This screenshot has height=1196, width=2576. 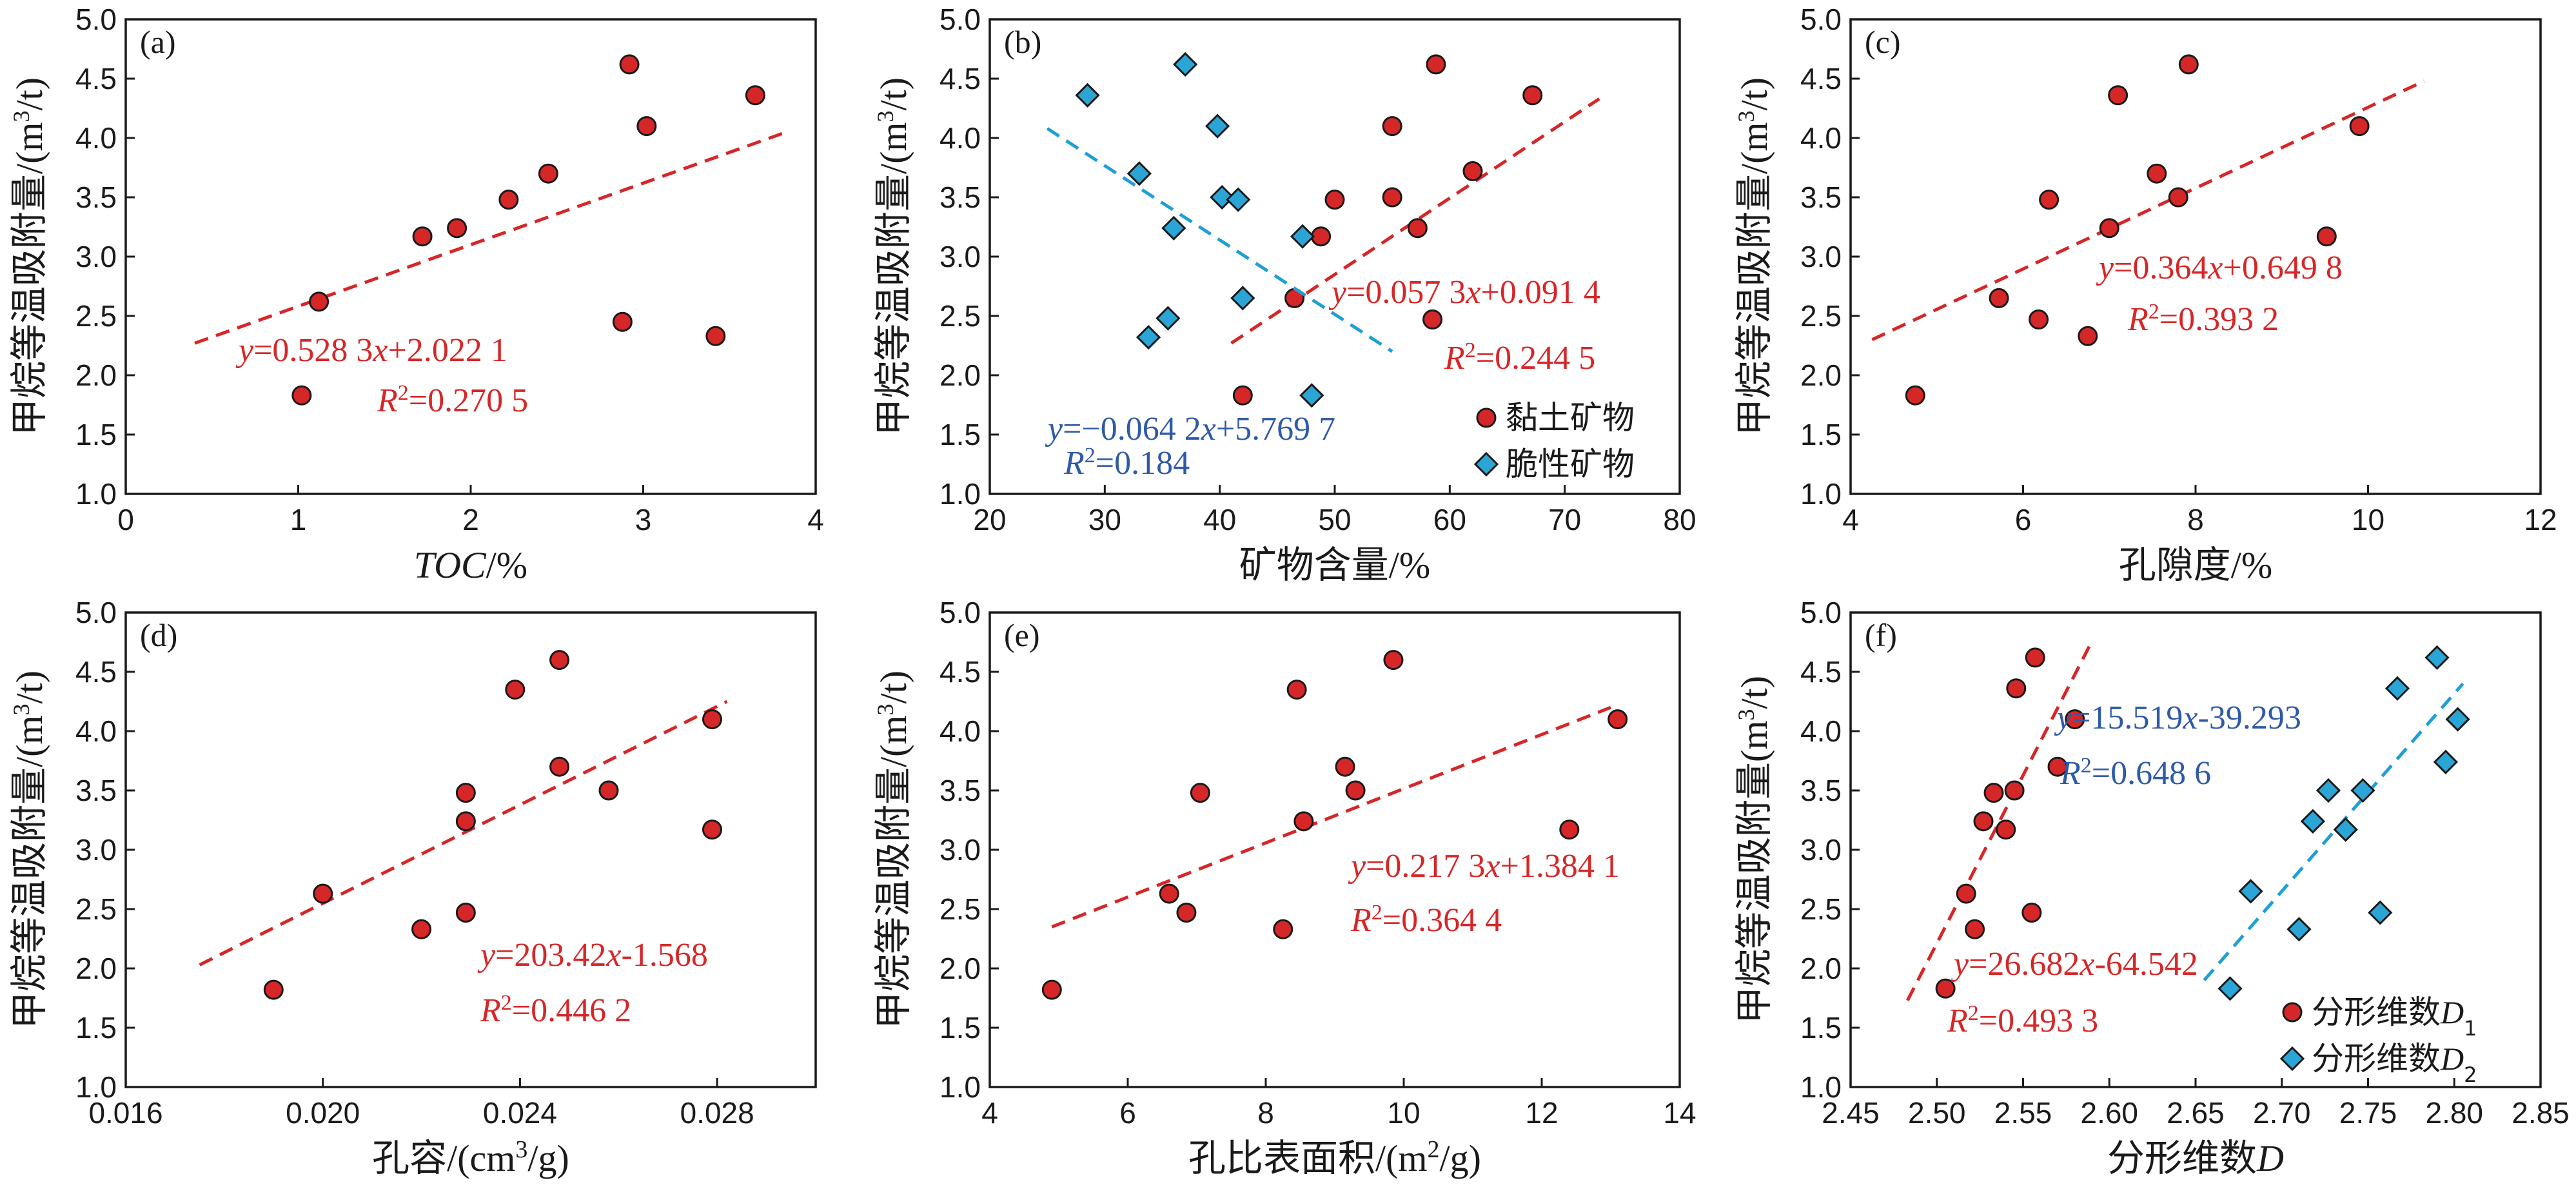 What do you see at coordinates (1821, 434) in the screenshot?
I see `y-tick-label: 1.5` at bounding box center [1821, 434].